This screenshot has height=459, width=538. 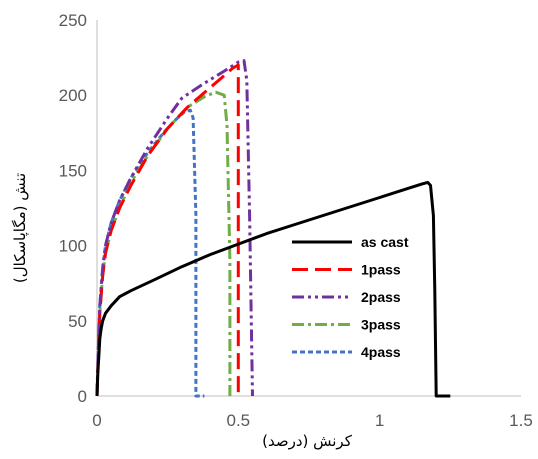 I want to click on x-tick-label: 1, so click(x=379, y=420).